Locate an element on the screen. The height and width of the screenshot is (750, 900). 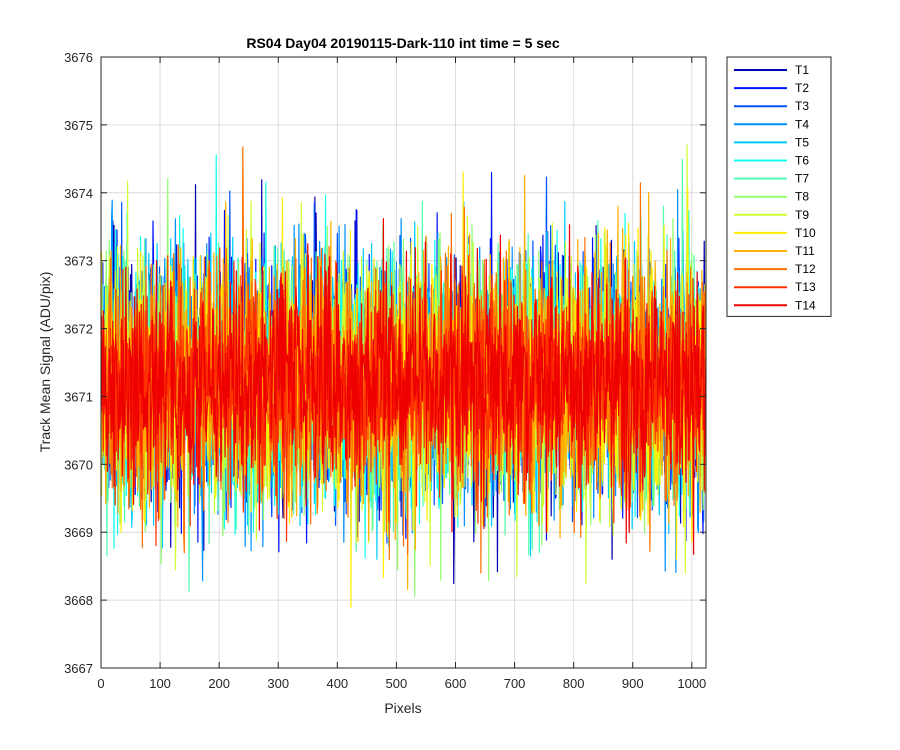
legend-label: T9 is located at coordinates (802, 215).